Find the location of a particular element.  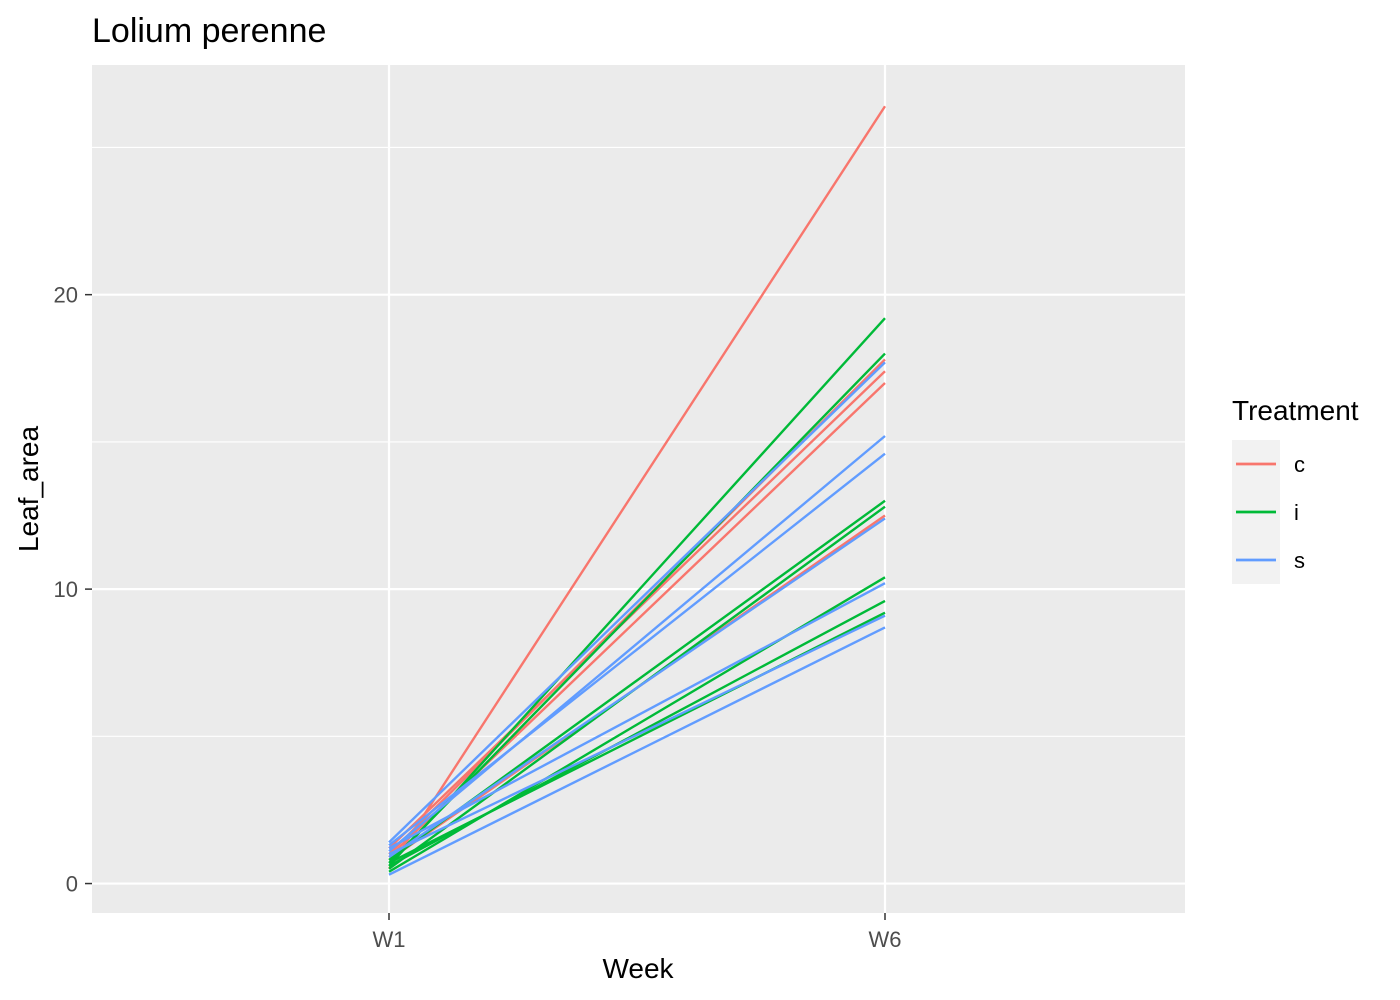

legend-label-c: c is located at coordinates (1299, 464).